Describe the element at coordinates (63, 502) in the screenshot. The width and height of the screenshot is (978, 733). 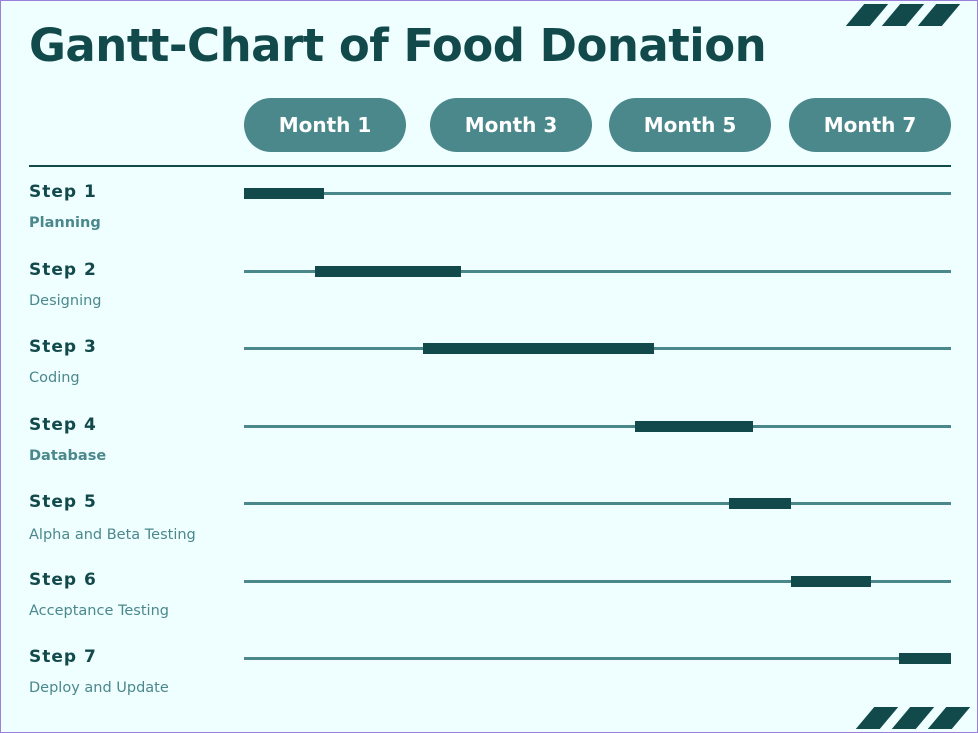
I see `step-title: Step 5` at that location.